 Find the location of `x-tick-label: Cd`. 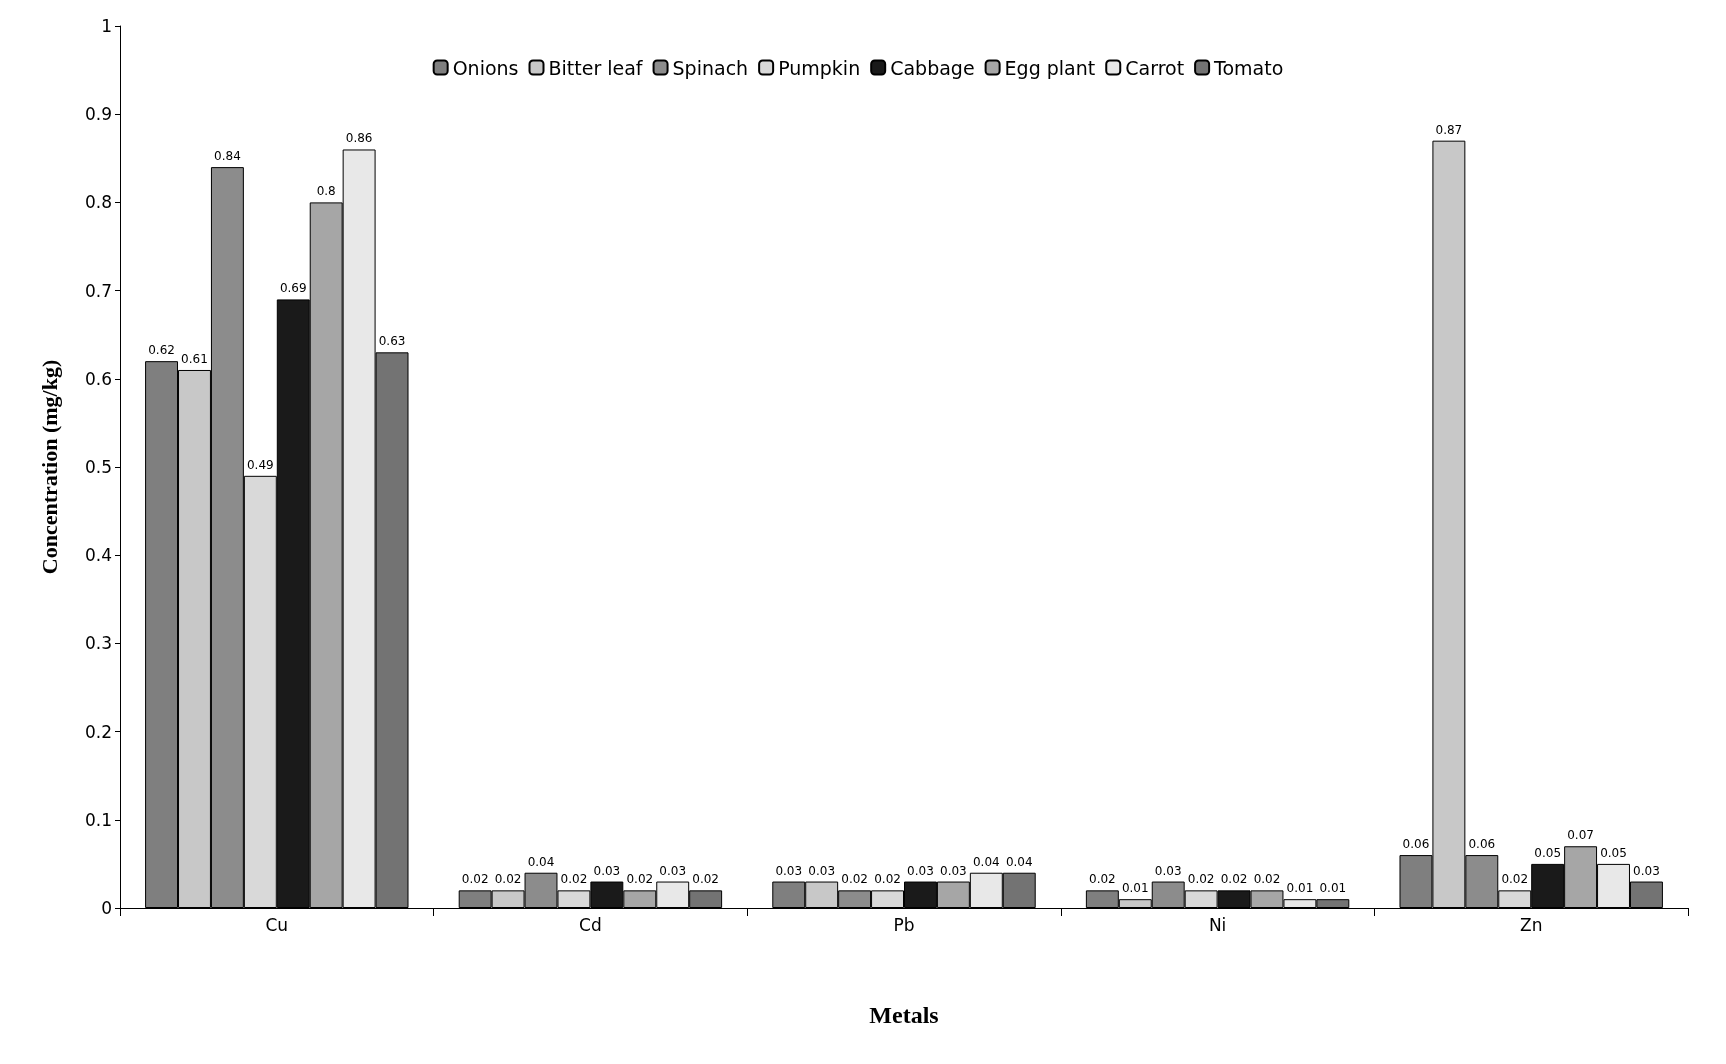

x-tick-label: Cd is located at coordinates (590, 924).